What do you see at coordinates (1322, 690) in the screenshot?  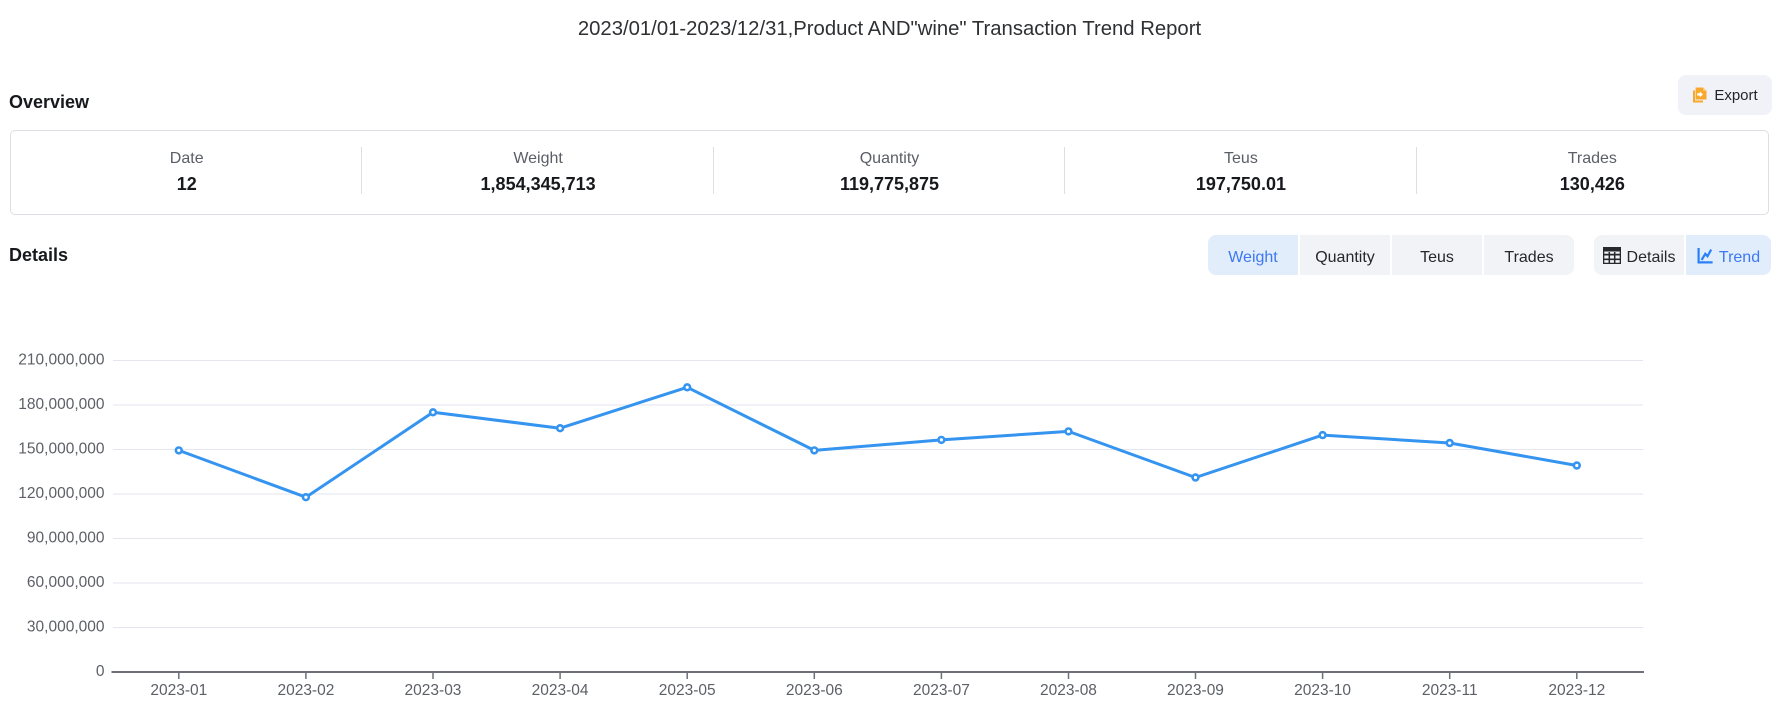 I see `svg-text: 2023-10` at bounding box center [1322, 690].